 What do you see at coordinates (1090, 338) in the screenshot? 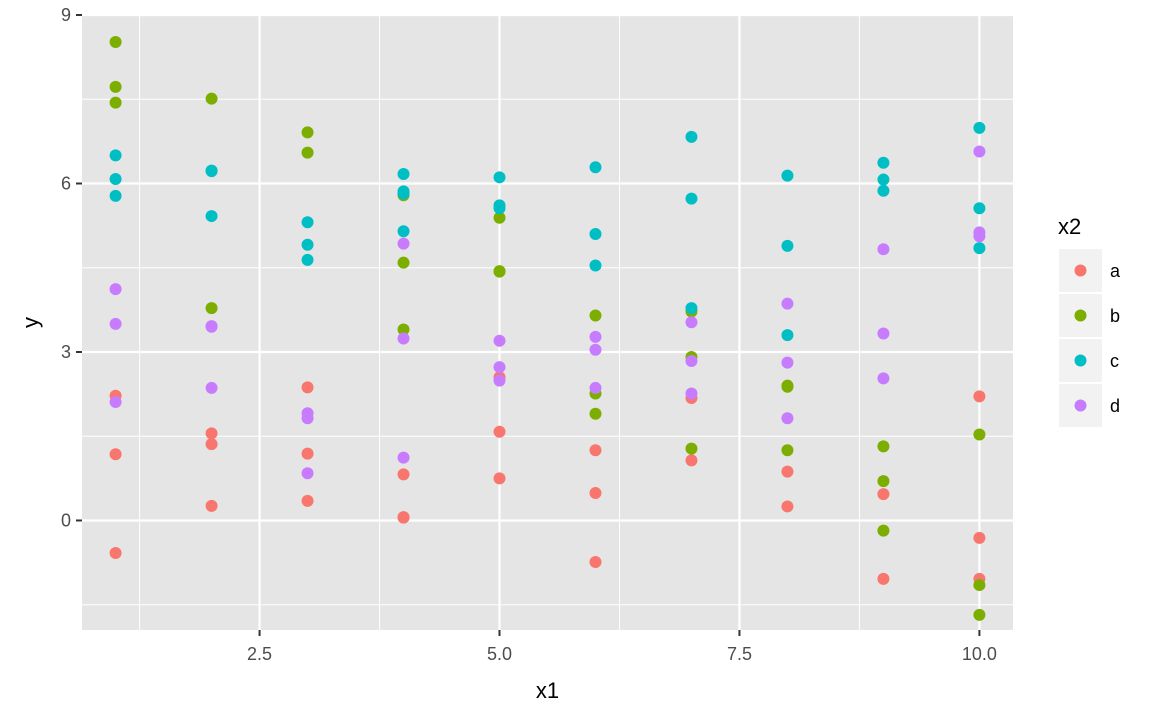
I see `legend-items: a b c d` at bounding box center [1090, 338].